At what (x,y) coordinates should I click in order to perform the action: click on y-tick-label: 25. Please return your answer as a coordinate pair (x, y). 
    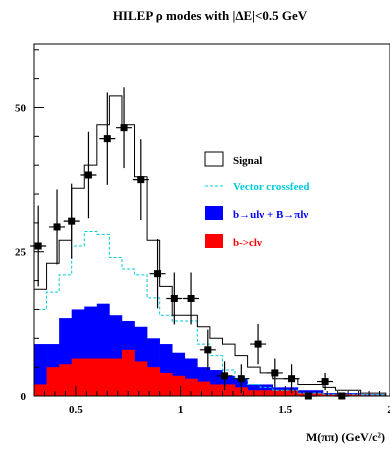
    Looking at the image, I should click on (21, 253).